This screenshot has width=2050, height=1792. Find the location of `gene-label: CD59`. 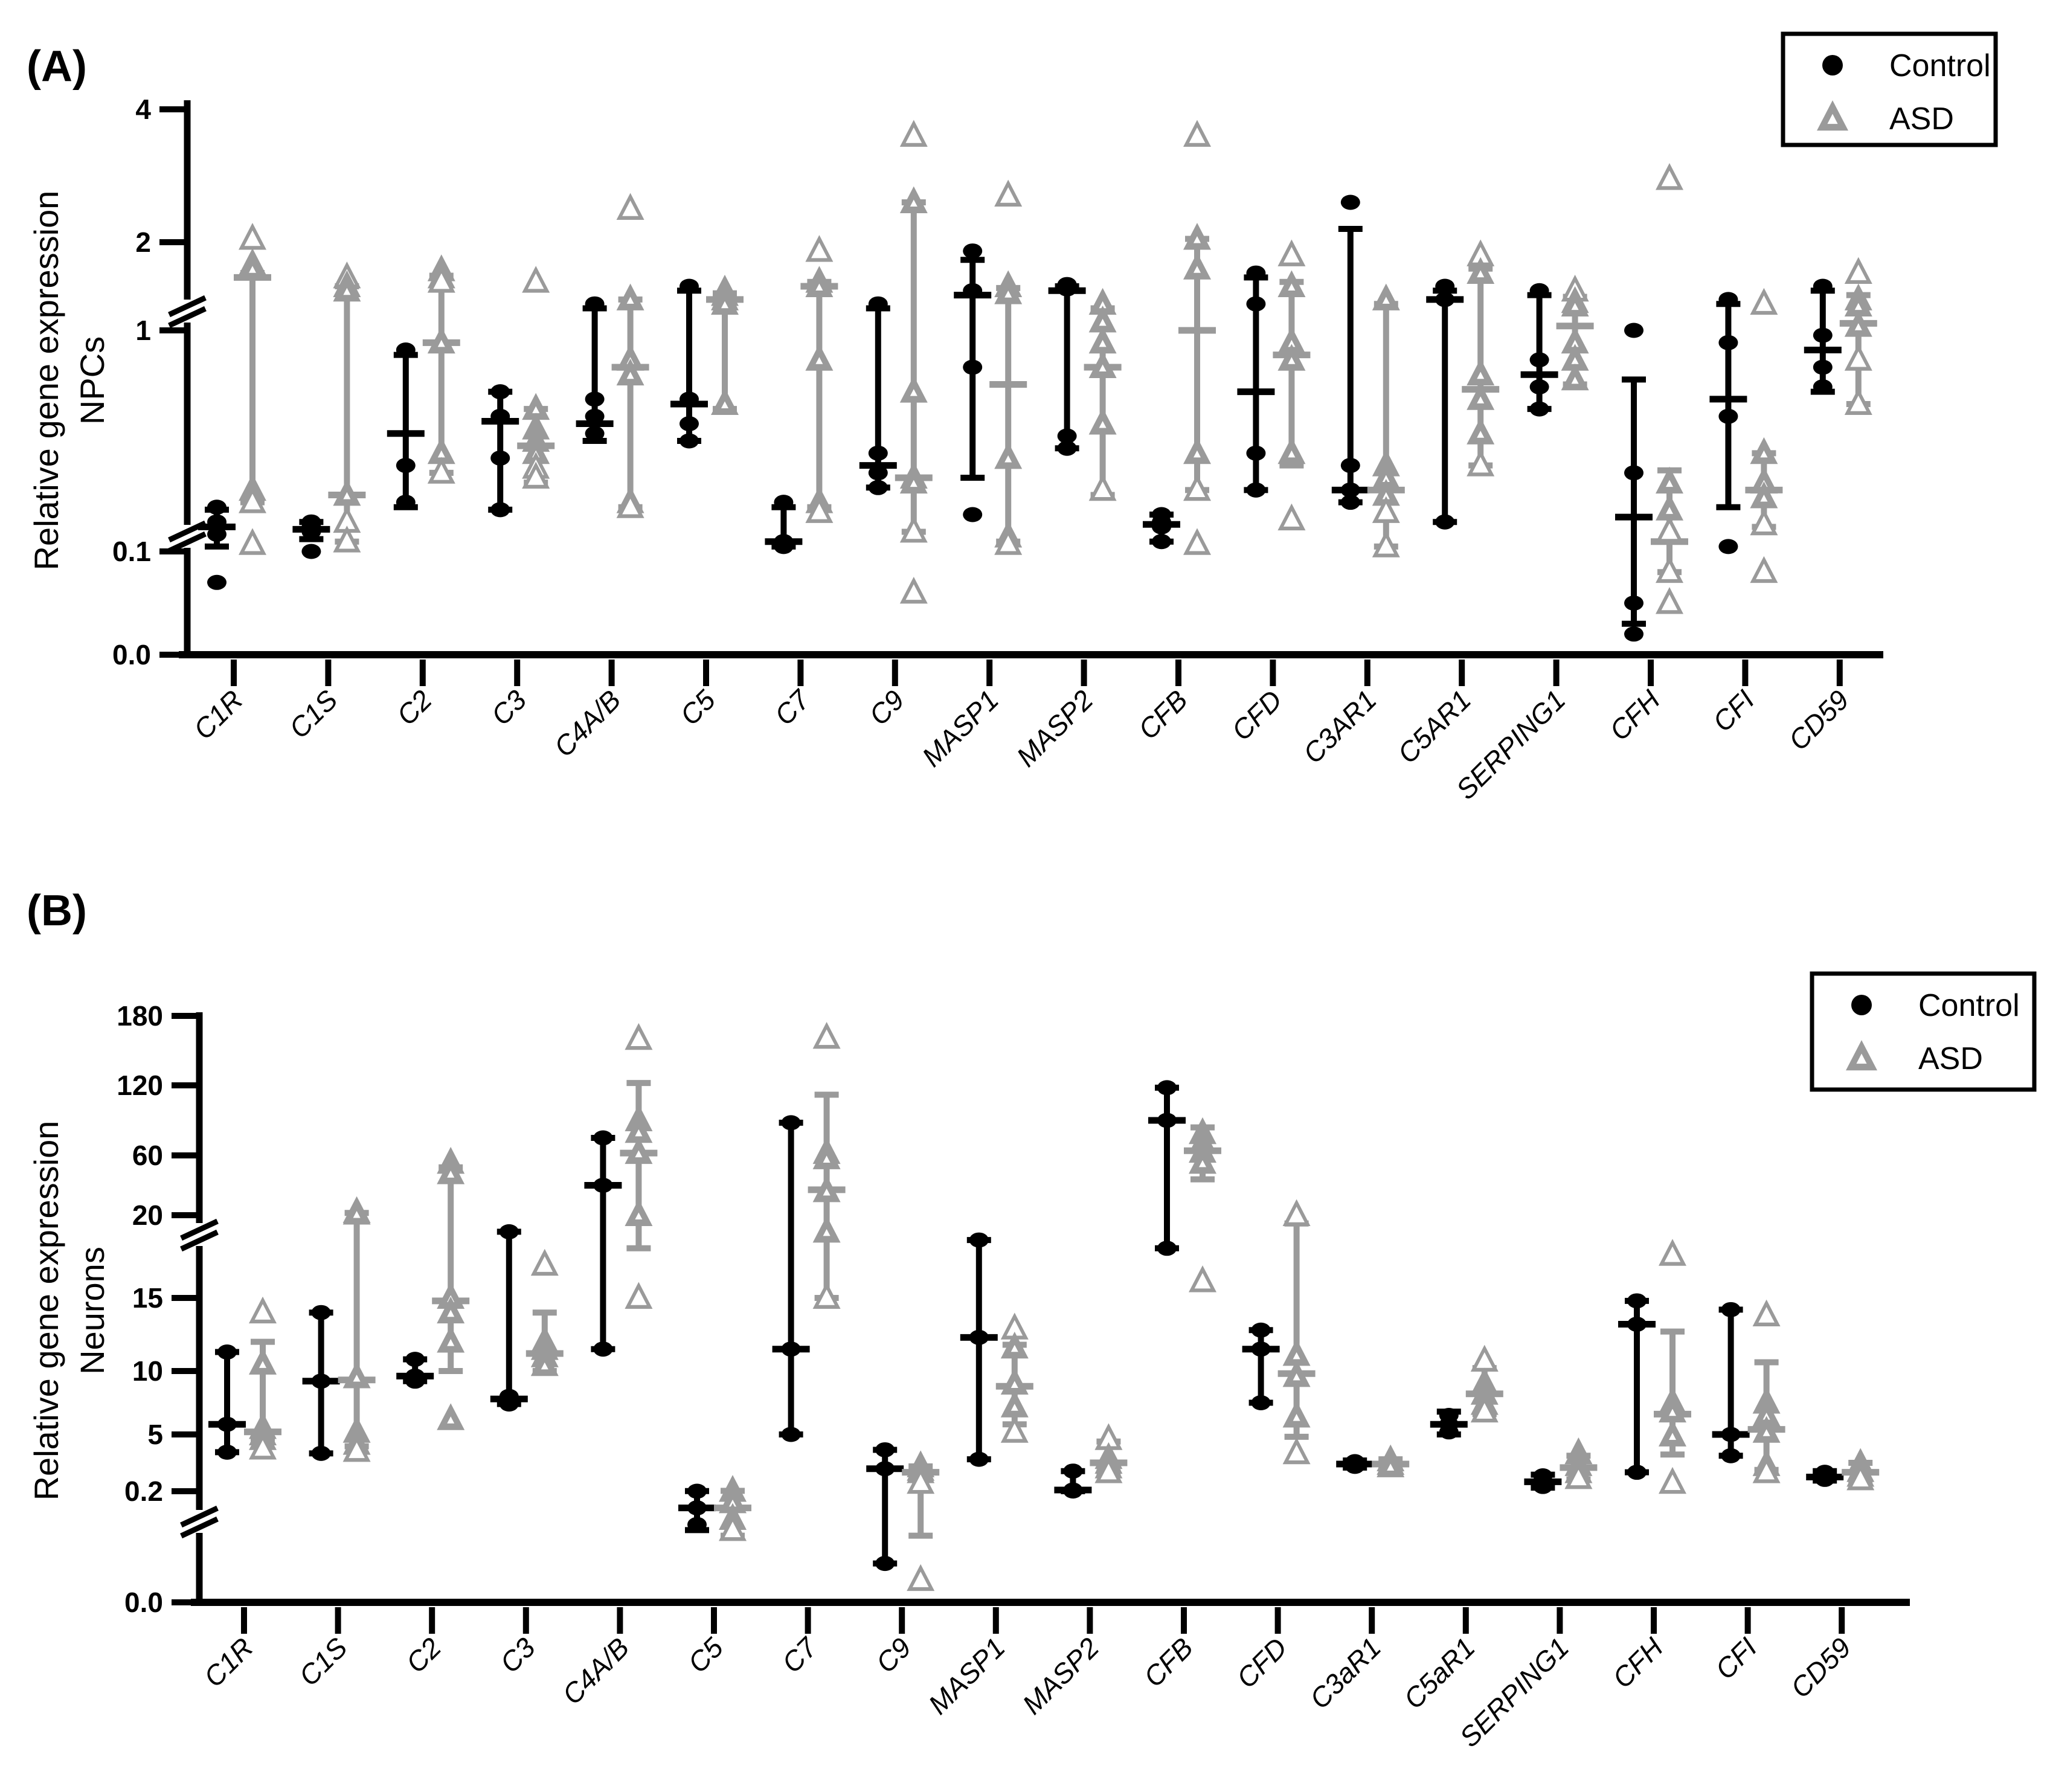

gene-label: CD59 is located at coordinates (1820, 1667).